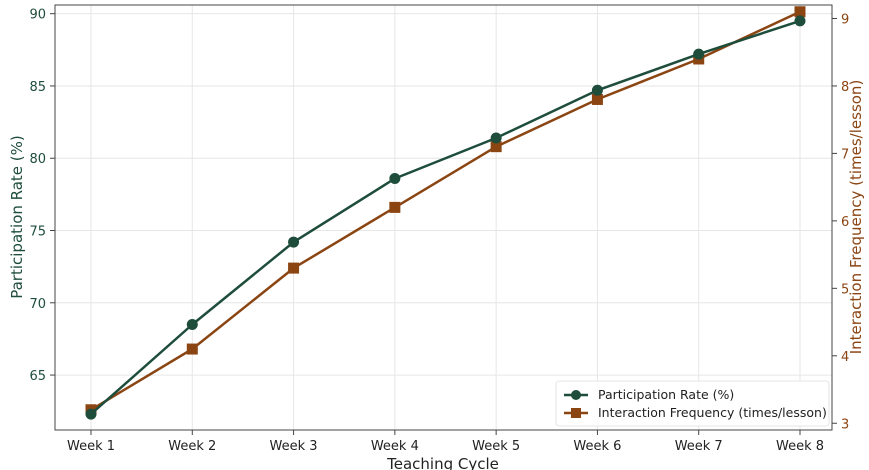 The height and width of the screenshot is (470, 869). Describe the element at coordinates (294, 446) in the screenshot. I see `x-tick-label: Week 3` at that location.